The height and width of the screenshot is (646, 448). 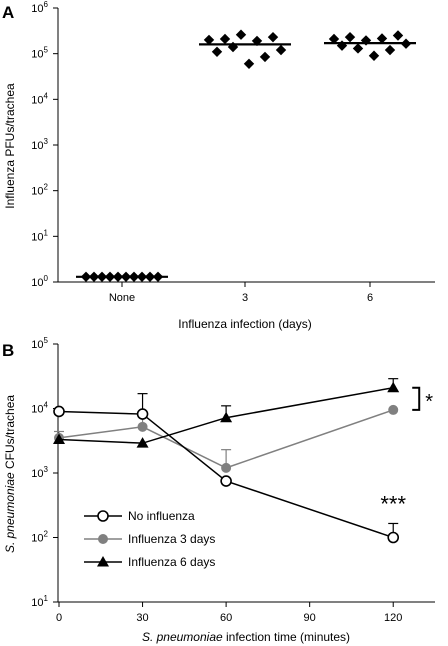 I want to click on panel-a-y-tick-label: 10³, so click(x=39, y=144).